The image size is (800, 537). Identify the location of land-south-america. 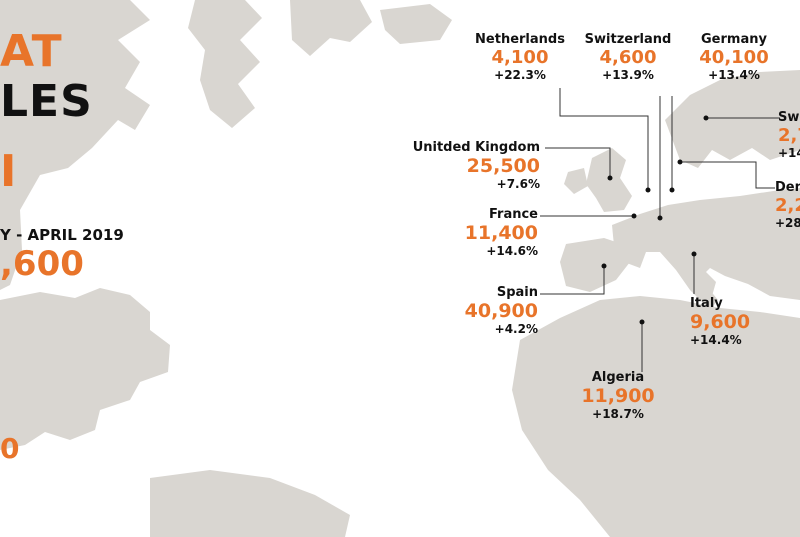
(250, 503).